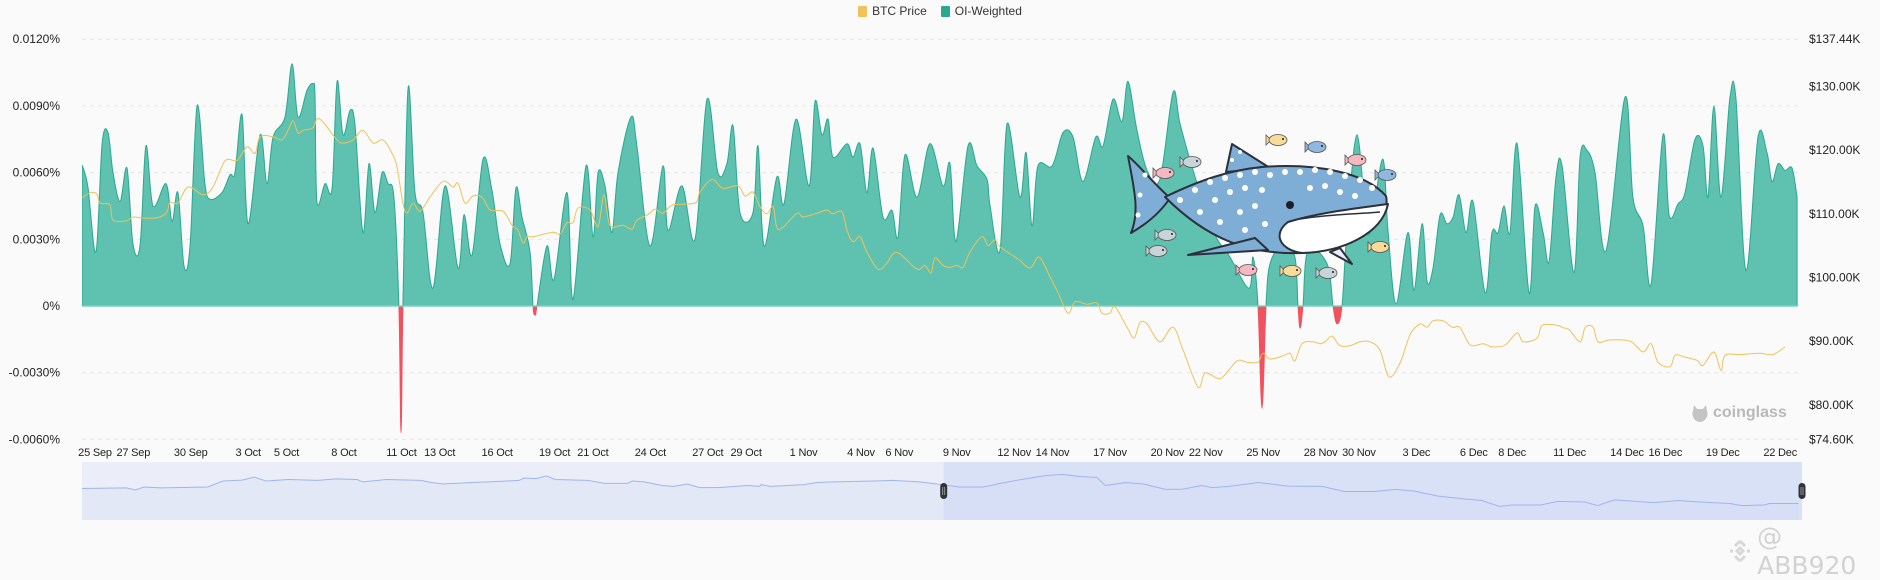 This screenshot has height=580, width=1880. I want to click on y-right-tick-label: $100.00K, so click(1834, 277).